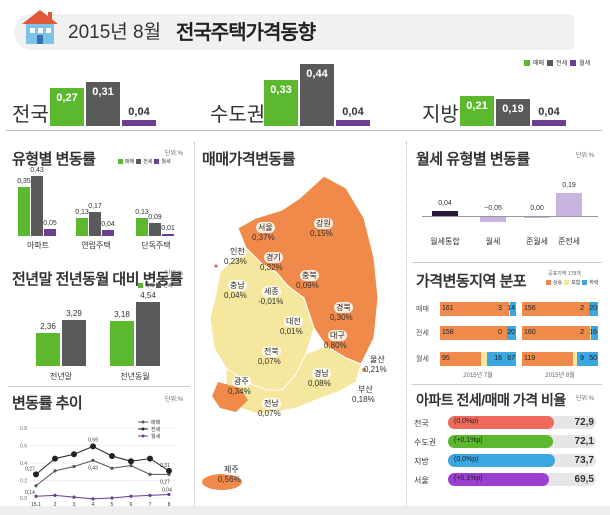 The image size is (610, 515). Describe the element at coordinates (530, 332) in the screenshot. I see `dist-value-up: 160` at that location.